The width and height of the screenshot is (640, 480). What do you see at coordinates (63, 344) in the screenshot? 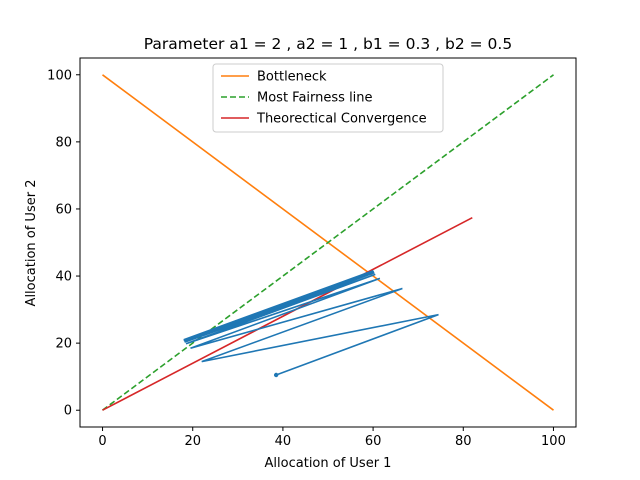
I see `y-tick-label-1: 20` at bounding box center [63, 344].